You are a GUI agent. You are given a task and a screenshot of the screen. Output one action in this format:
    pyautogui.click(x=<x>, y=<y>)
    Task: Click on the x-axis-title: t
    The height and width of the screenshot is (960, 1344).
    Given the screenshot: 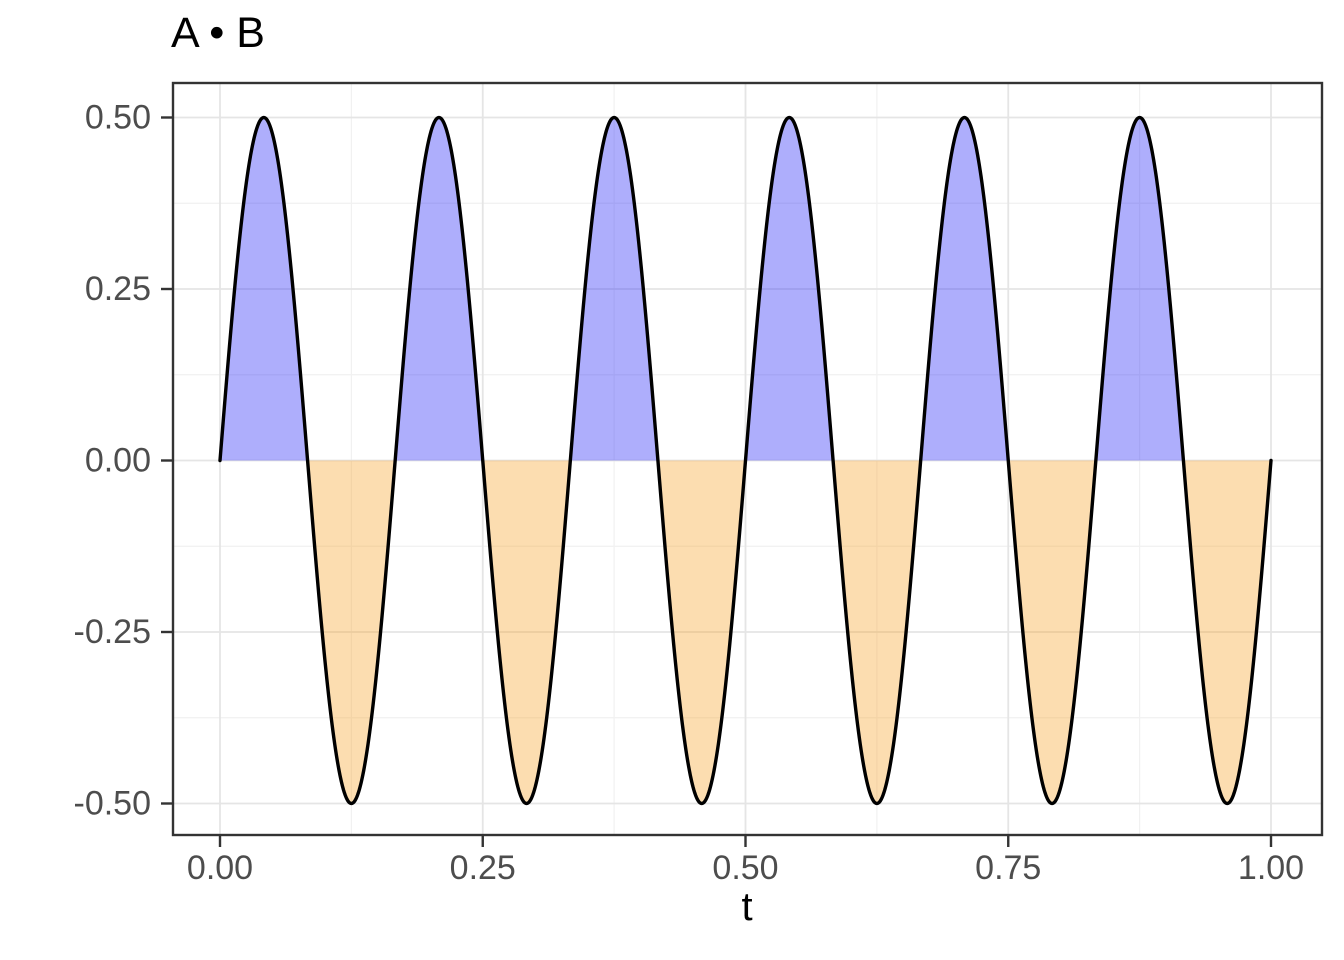 What is the action you would take?
    pyautogui.click(x=747, y=907)
    